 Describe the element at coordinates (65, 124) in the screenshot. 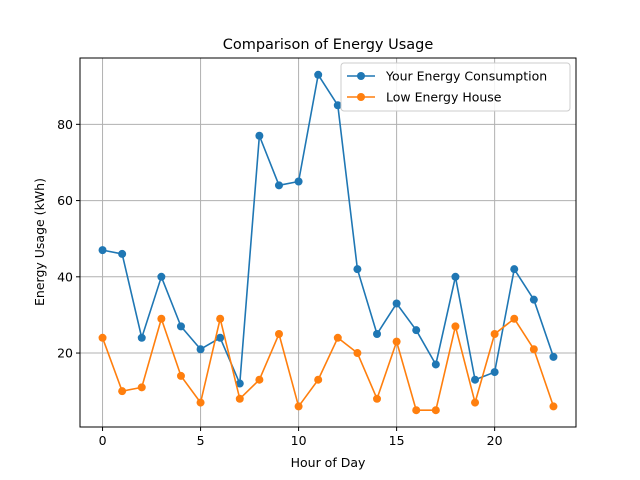

I see `y-tick-label: 80` at that location.